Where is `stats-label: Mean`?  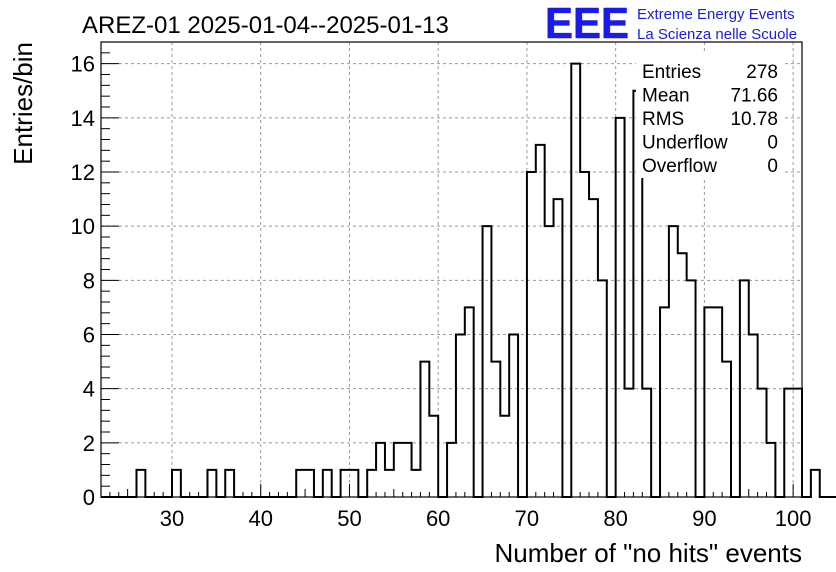
stats-label: Mean is located at coordinates (666, 96).